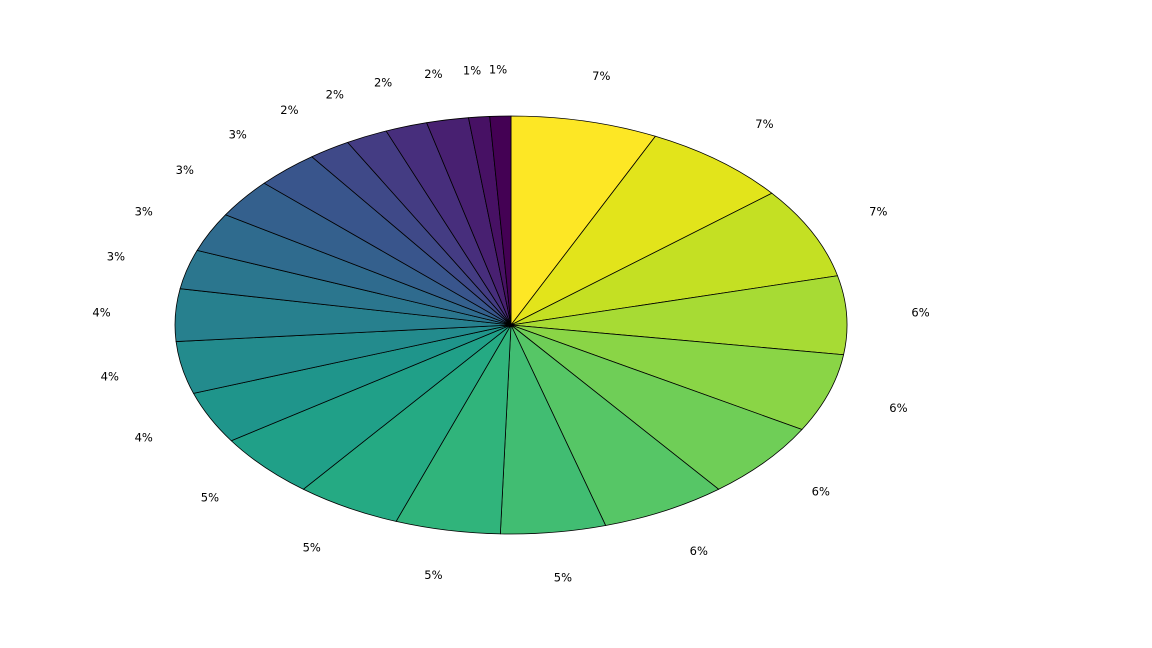 The height and width of the screenshot is (648, 1152). What do you see at coordinates (289, 110) in the screenshot?
I see `pie-slice-label-18: 2%` at bounding box center [289, 110].